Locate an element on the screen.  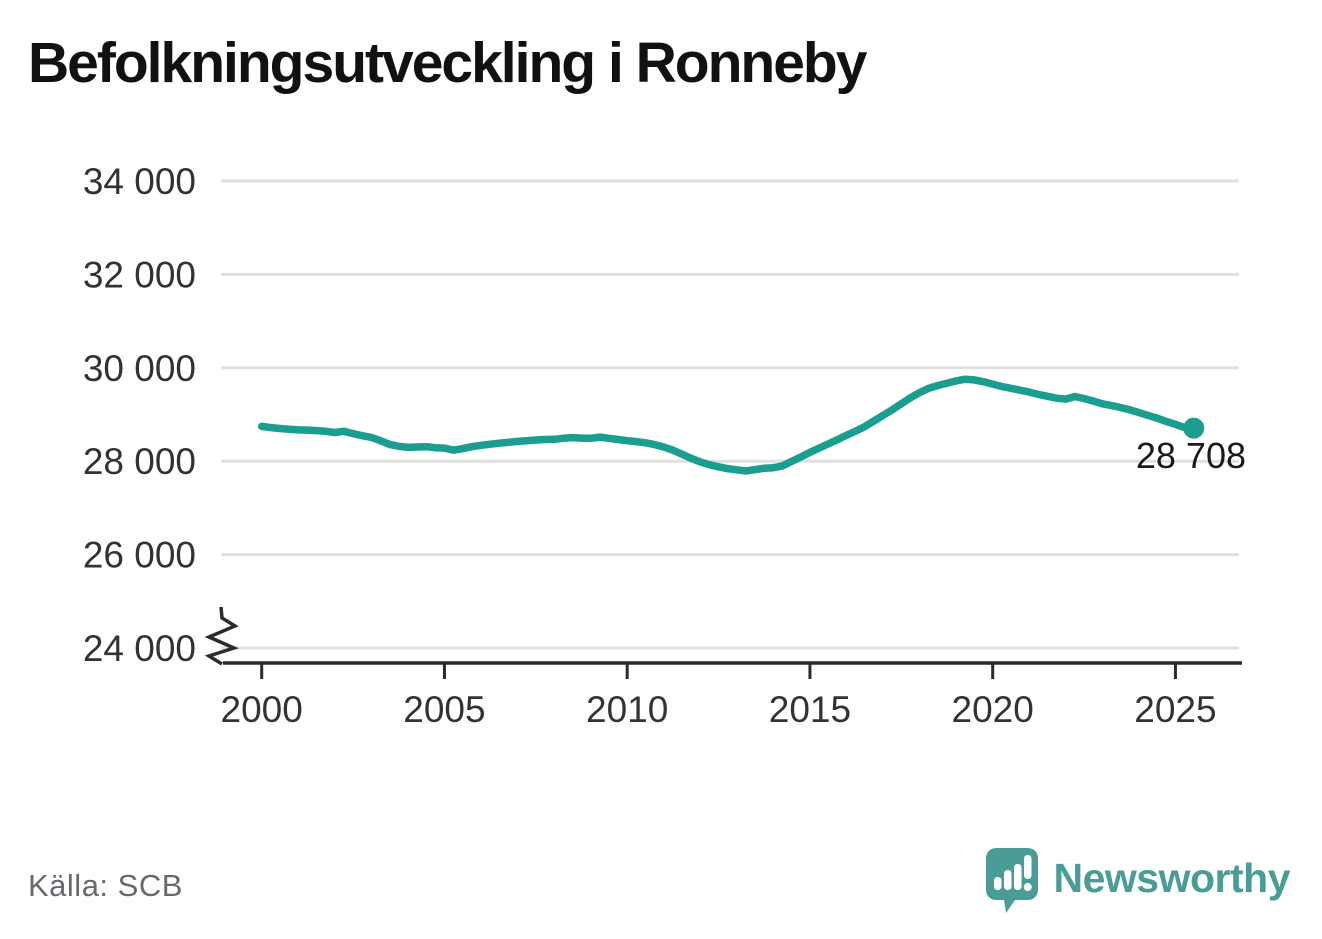
series-end-dot is located at coordinates (1194, 428).